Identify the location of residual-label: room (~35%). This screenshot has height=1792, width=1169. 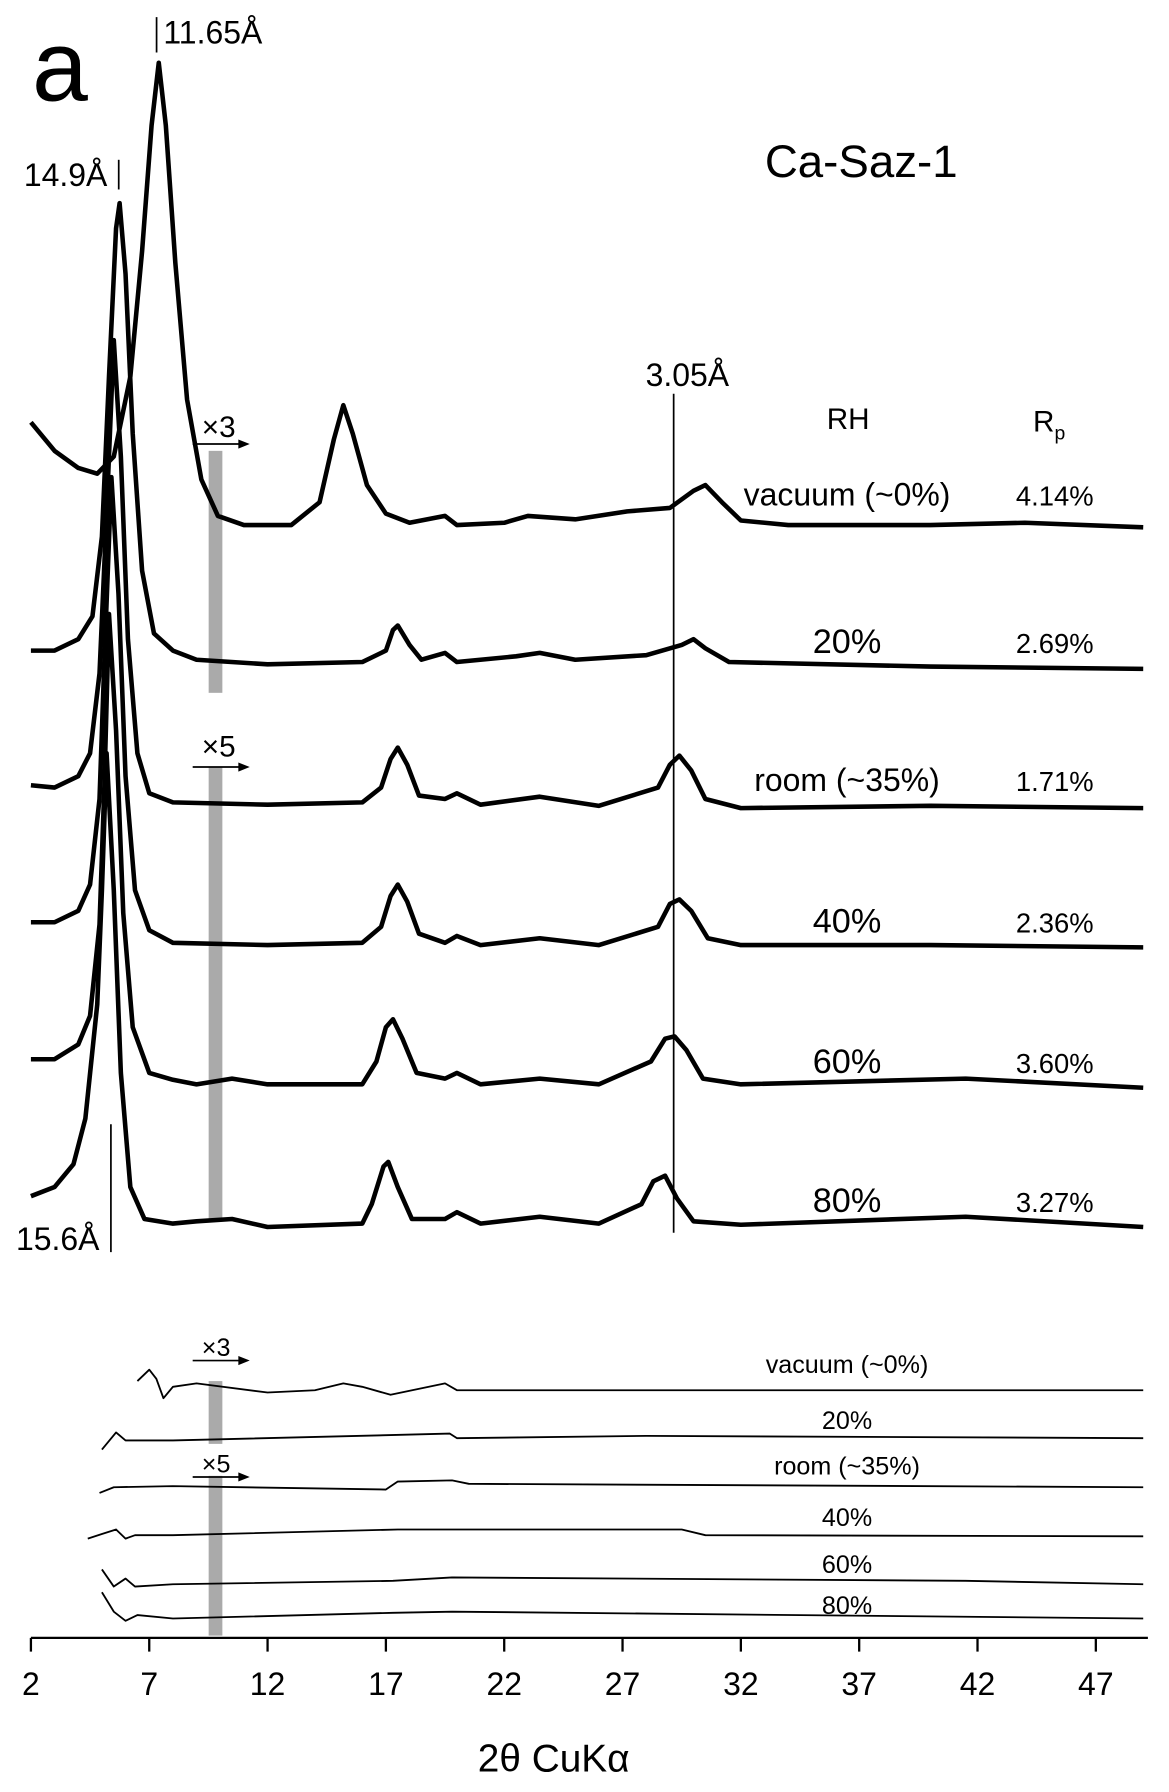
(847, 1467).